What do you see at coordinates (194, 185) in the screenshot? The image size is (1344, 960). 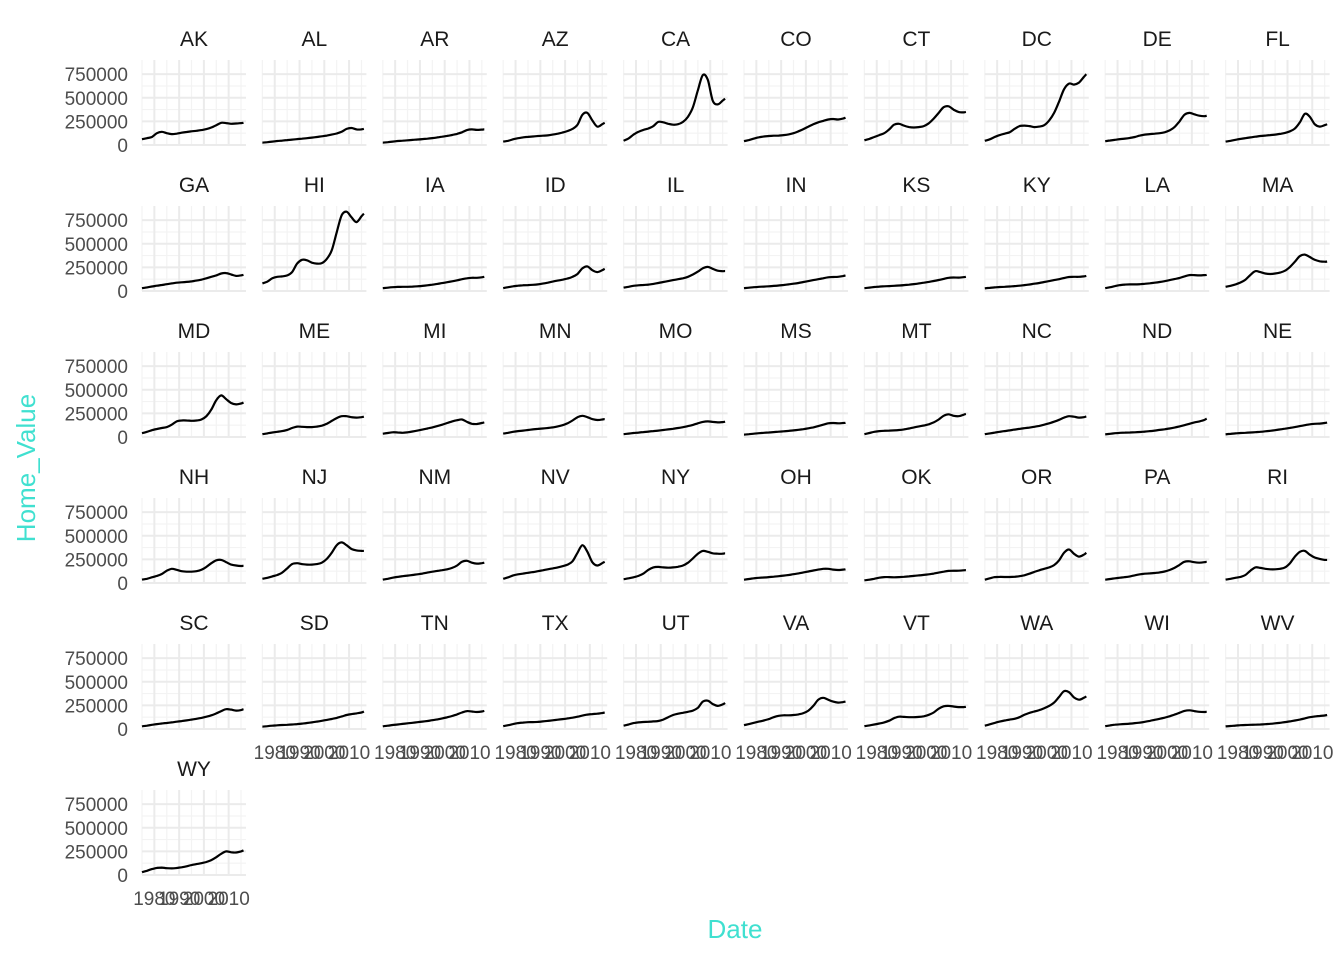 I see `facet-strip-label: GA` at bounding box center [194, 185].